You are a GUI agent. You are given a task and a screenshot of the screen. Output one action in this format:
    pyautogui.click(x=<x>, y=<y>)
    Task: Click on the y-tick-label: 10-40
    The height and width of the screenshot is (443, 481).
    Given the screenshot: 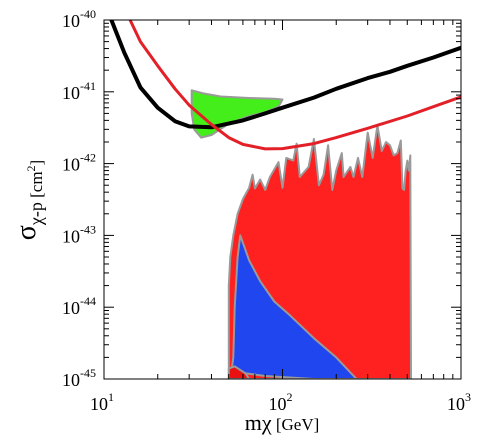 What is the action you would take?
    pyautogui.click(x=79, y=19)
    